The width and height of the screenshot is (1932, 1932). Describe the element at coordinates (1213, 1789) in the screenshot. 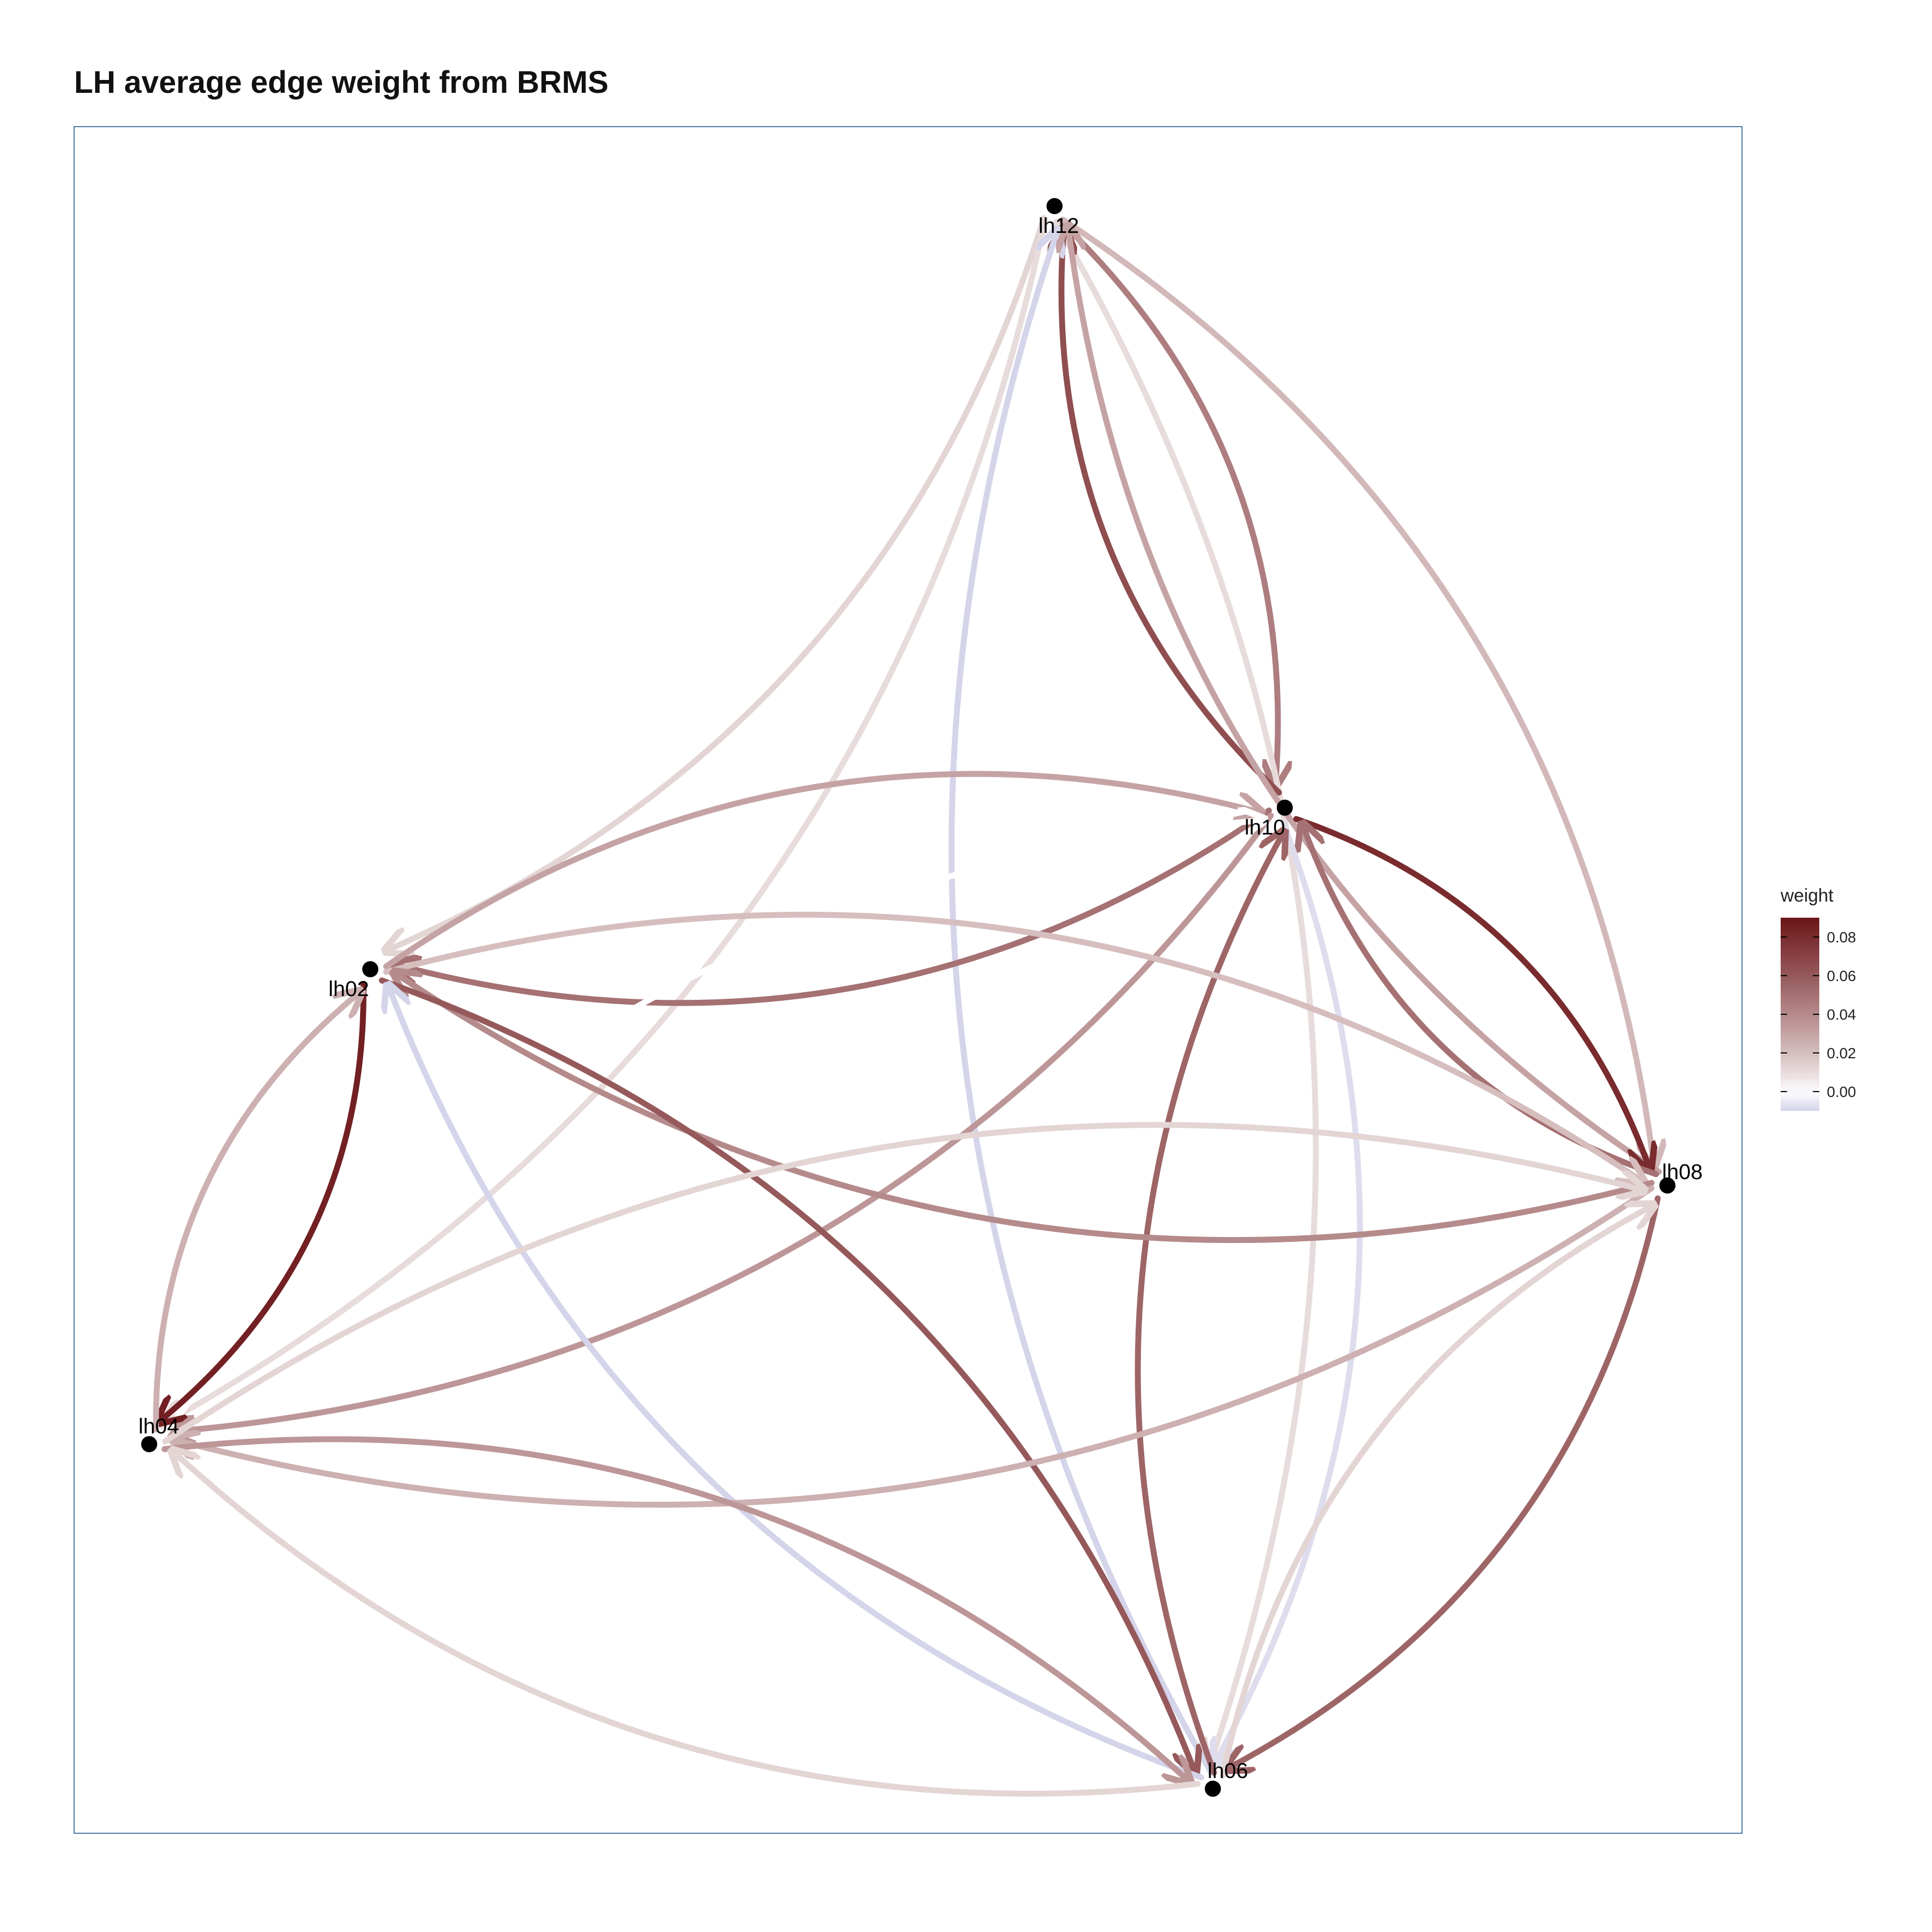

I see `node-lh06` at that location.